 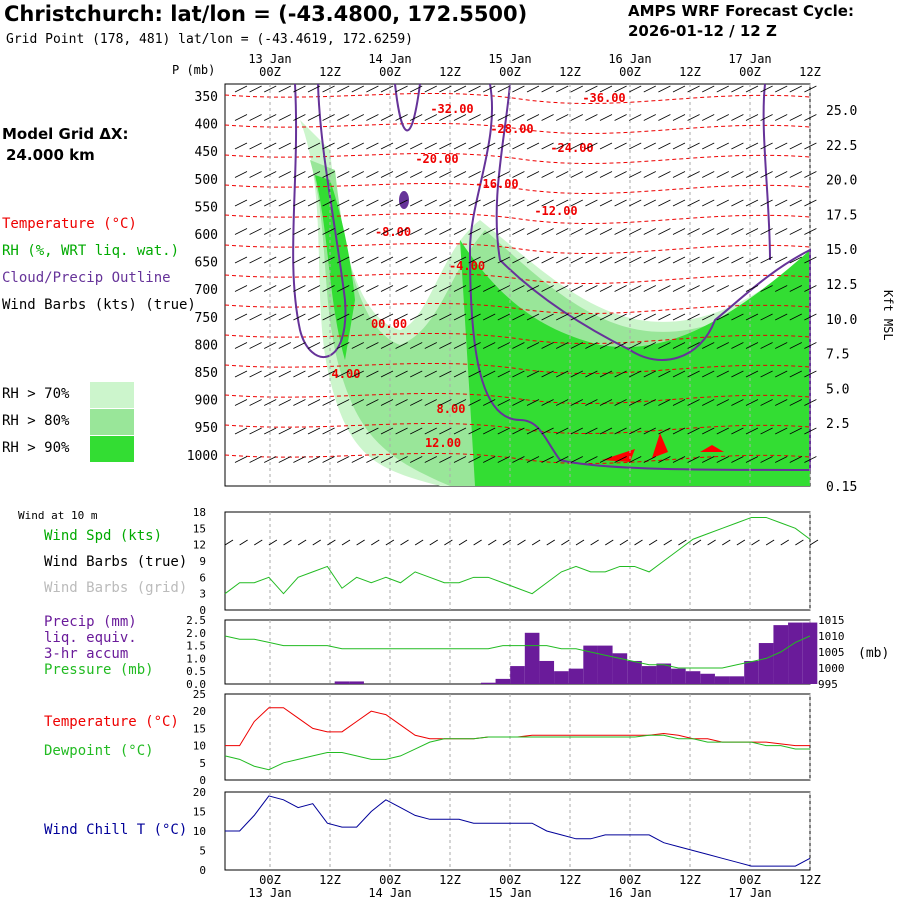 What do you see at coordinates (629, 59) in the screenshot?
I see `date-label-top: 16 Jan` at bounding box center [629, 59].